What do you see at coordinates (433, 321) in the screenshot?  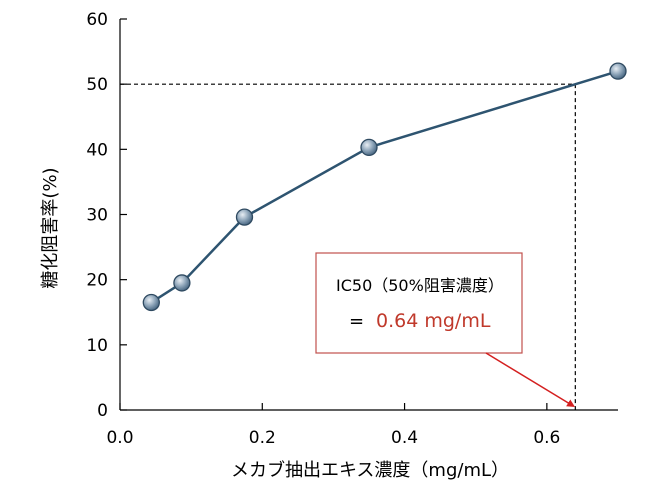 I see `annotation-value: 0.64 mg/mL` at bounding box center [433, 321].